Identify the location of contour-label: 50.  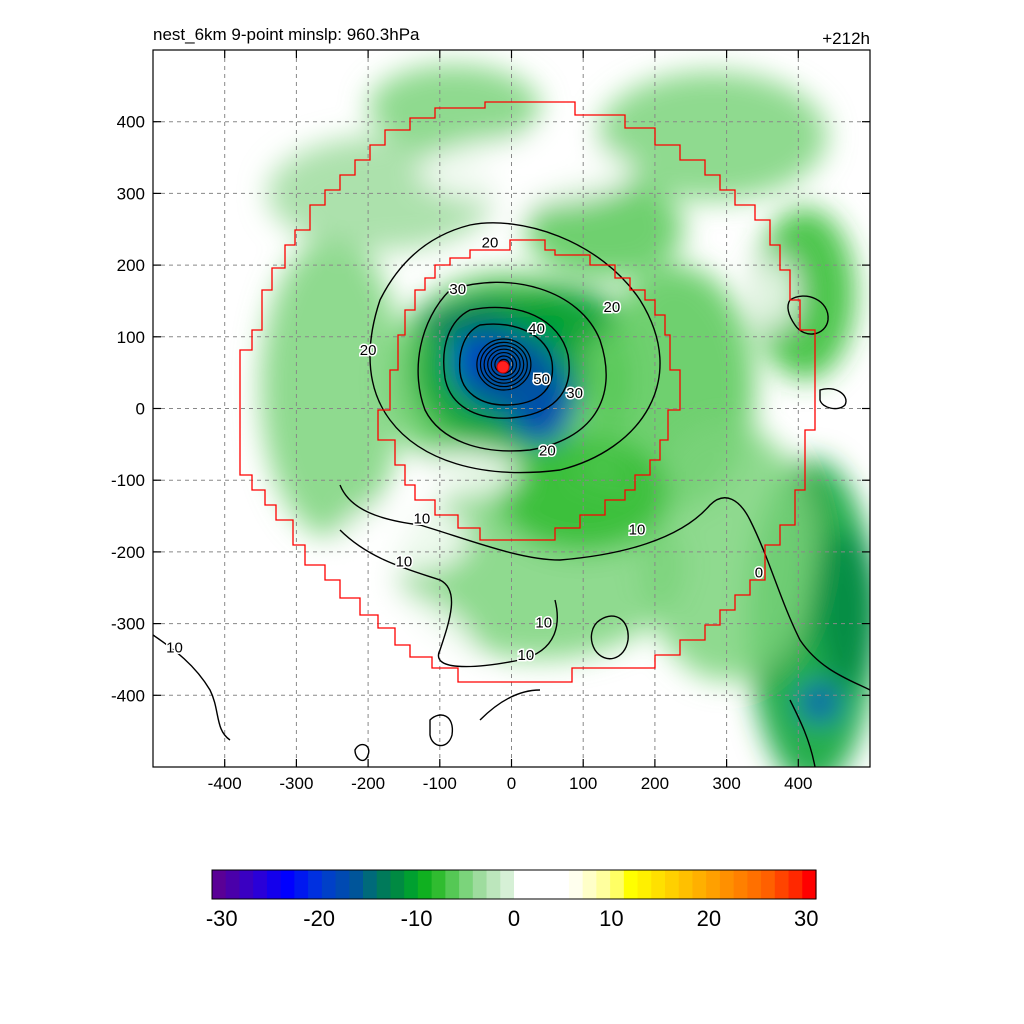
(541, 379).